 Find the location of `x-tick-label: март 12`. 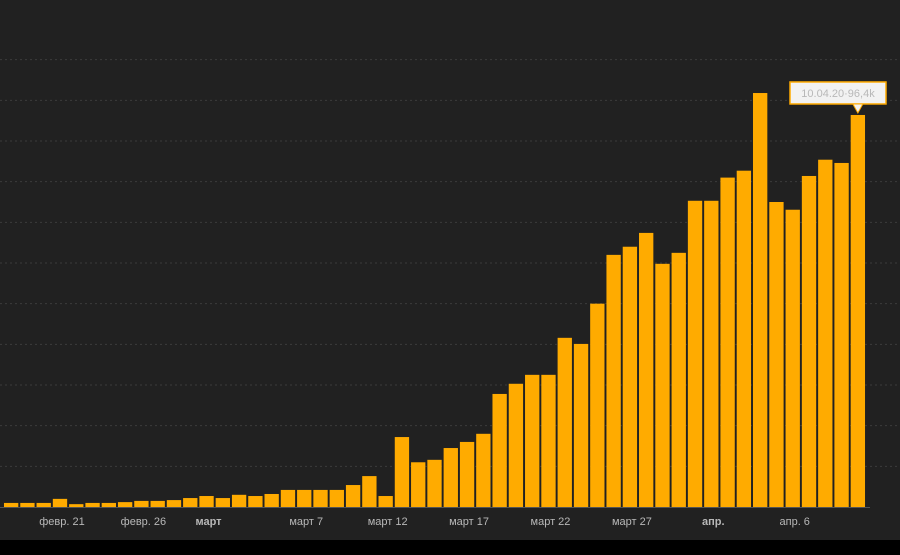

x-tick-label: март 12 is located at coordinates (388, 522).